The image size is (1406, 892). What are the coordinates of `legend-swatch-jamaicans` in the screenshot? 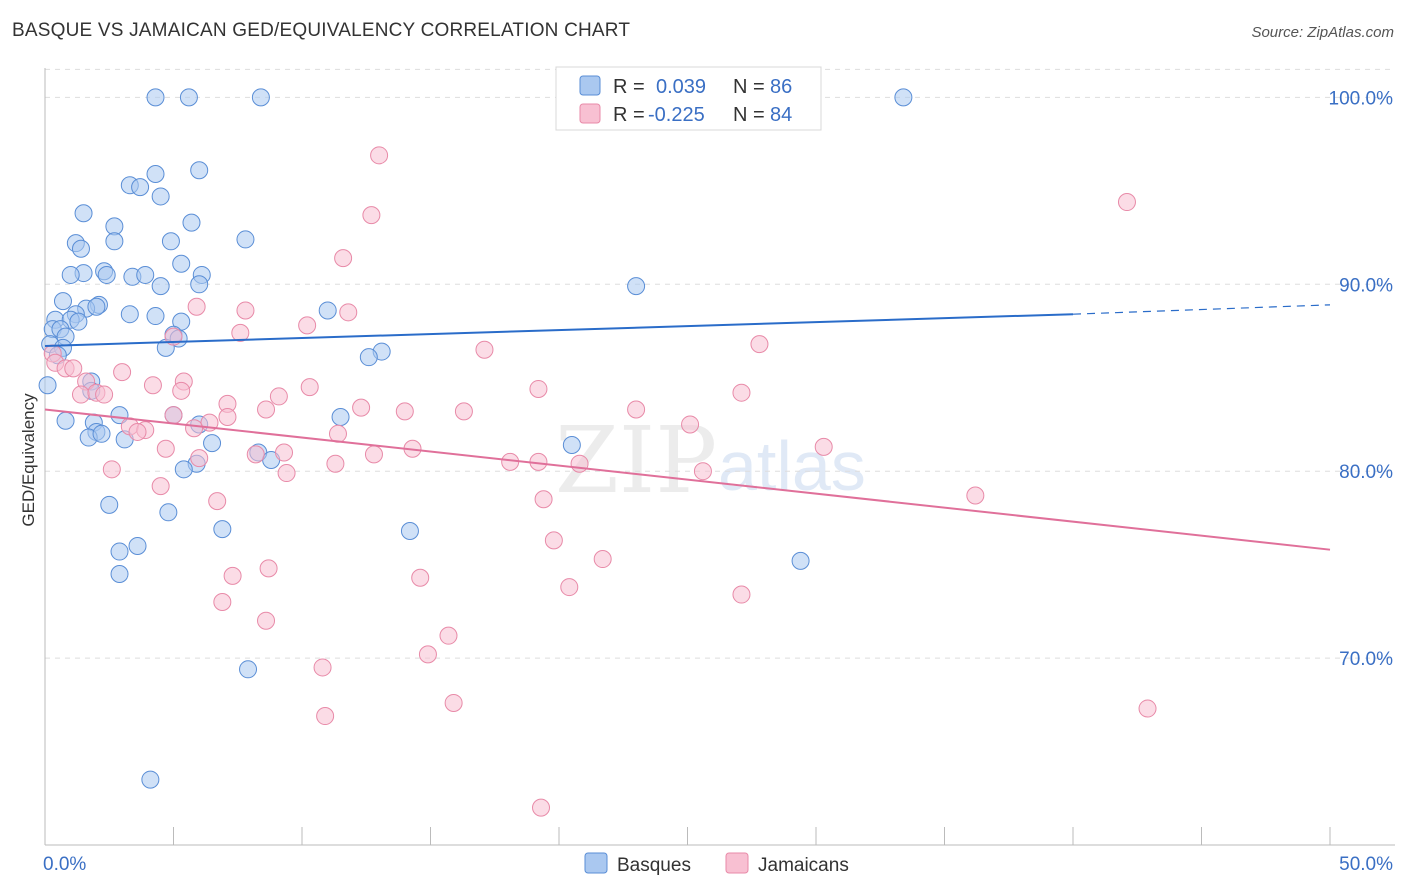 It's located at (590, 113).